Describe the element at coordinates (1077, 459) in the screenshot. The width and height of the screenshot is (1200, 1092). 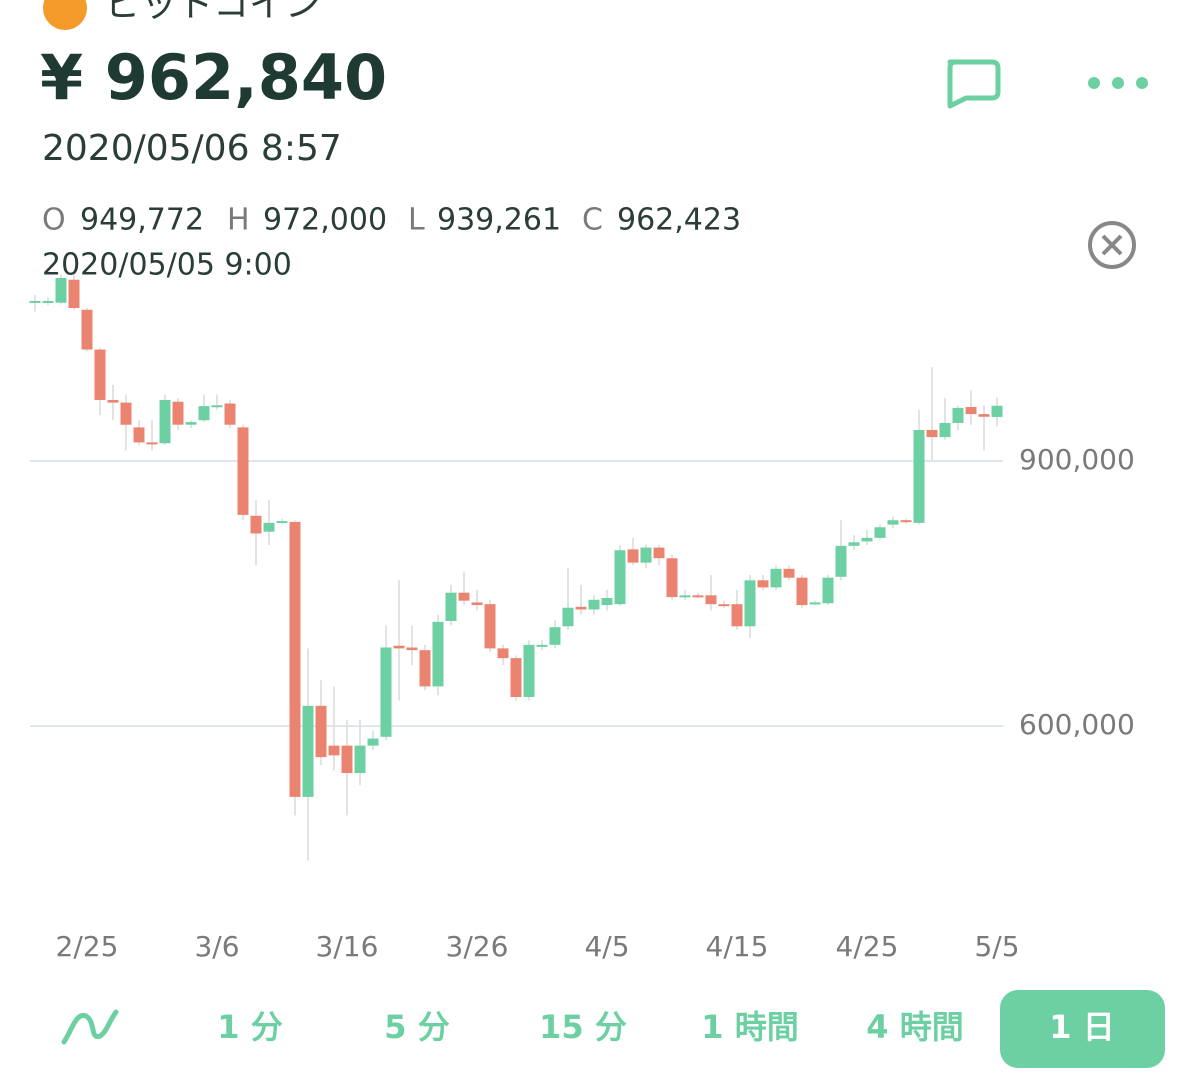
I see `y-tick-label: 900,000` at that location.